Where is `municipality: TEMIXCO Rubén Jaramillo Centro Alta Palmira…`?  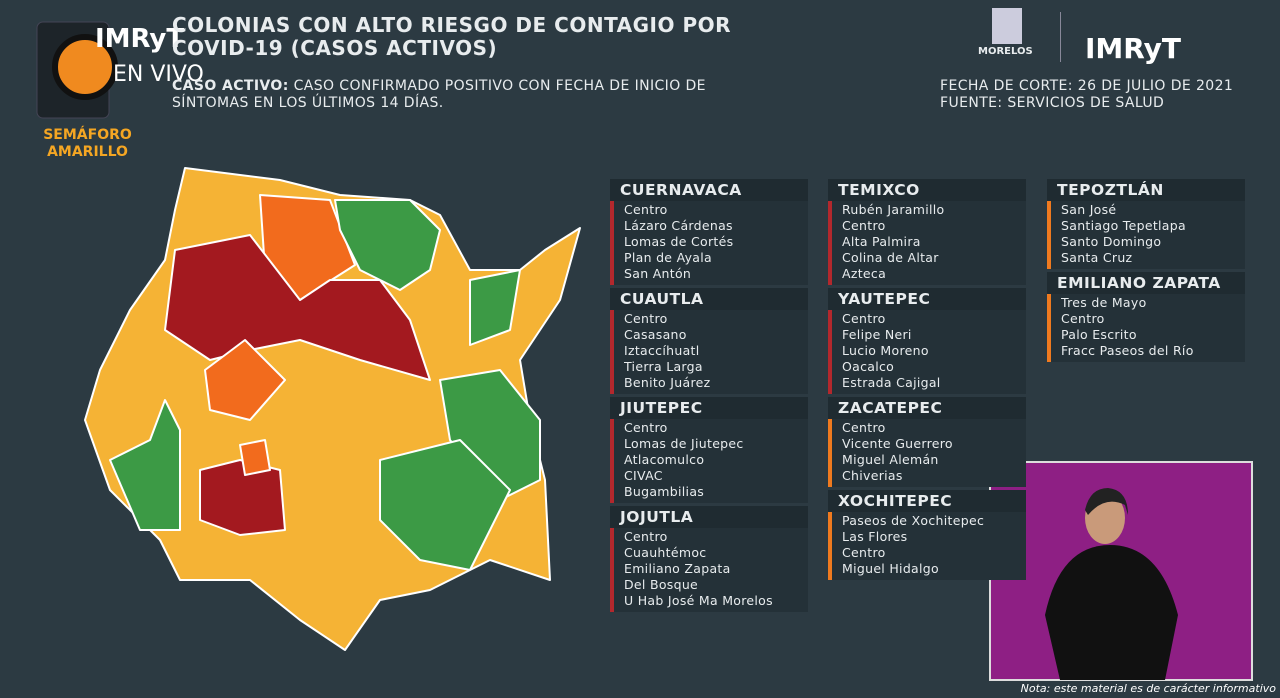 municipality: TEMIXCO Rubén Jaramillo Centro Alta Palmira… is located at coordinates (927, 232).